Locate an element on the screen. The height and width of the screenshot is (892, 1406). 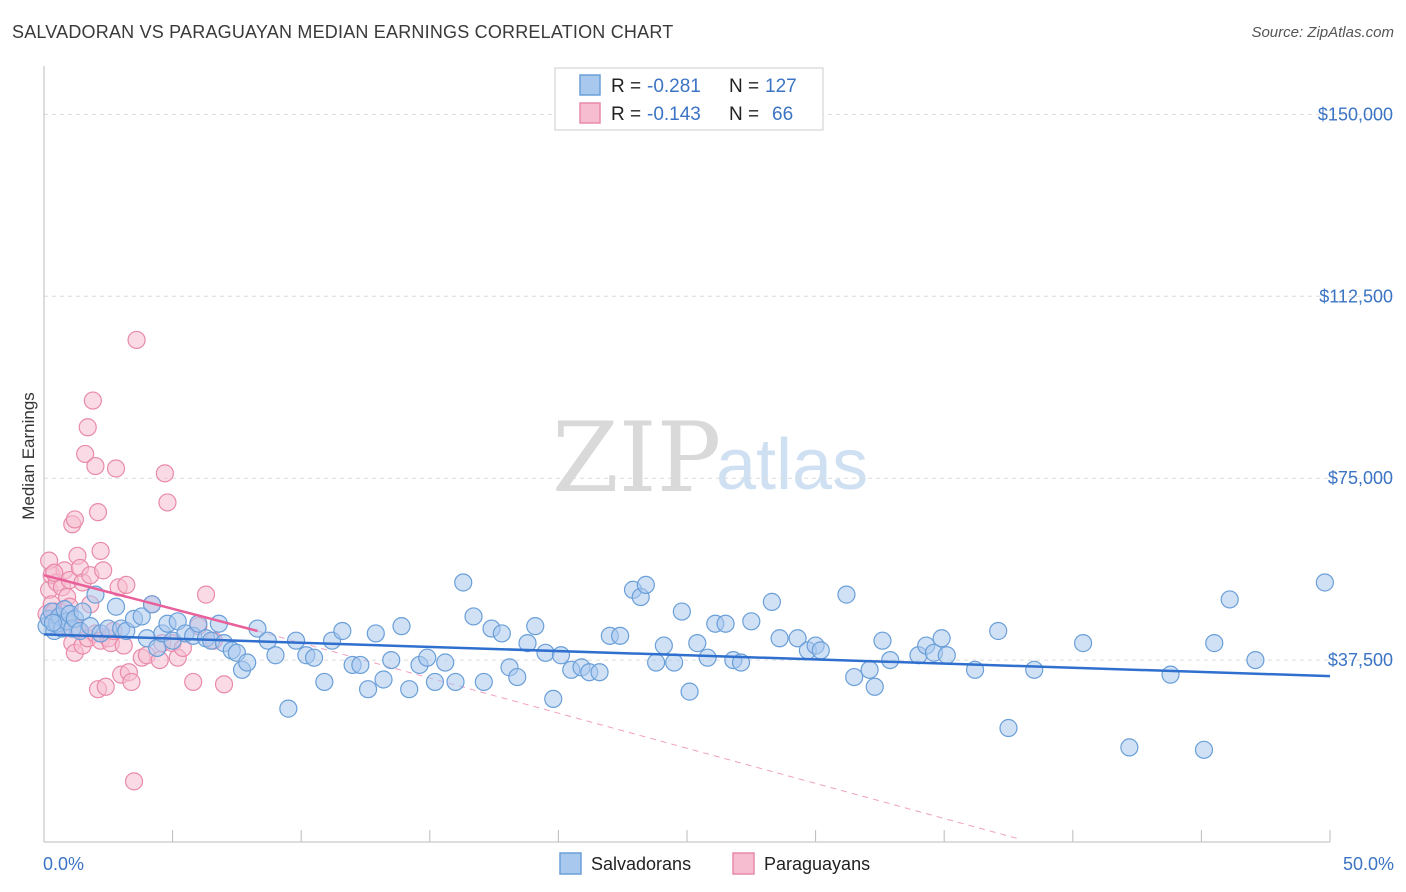
watermark-atlas: atlas is located at coordinates (792, 465).